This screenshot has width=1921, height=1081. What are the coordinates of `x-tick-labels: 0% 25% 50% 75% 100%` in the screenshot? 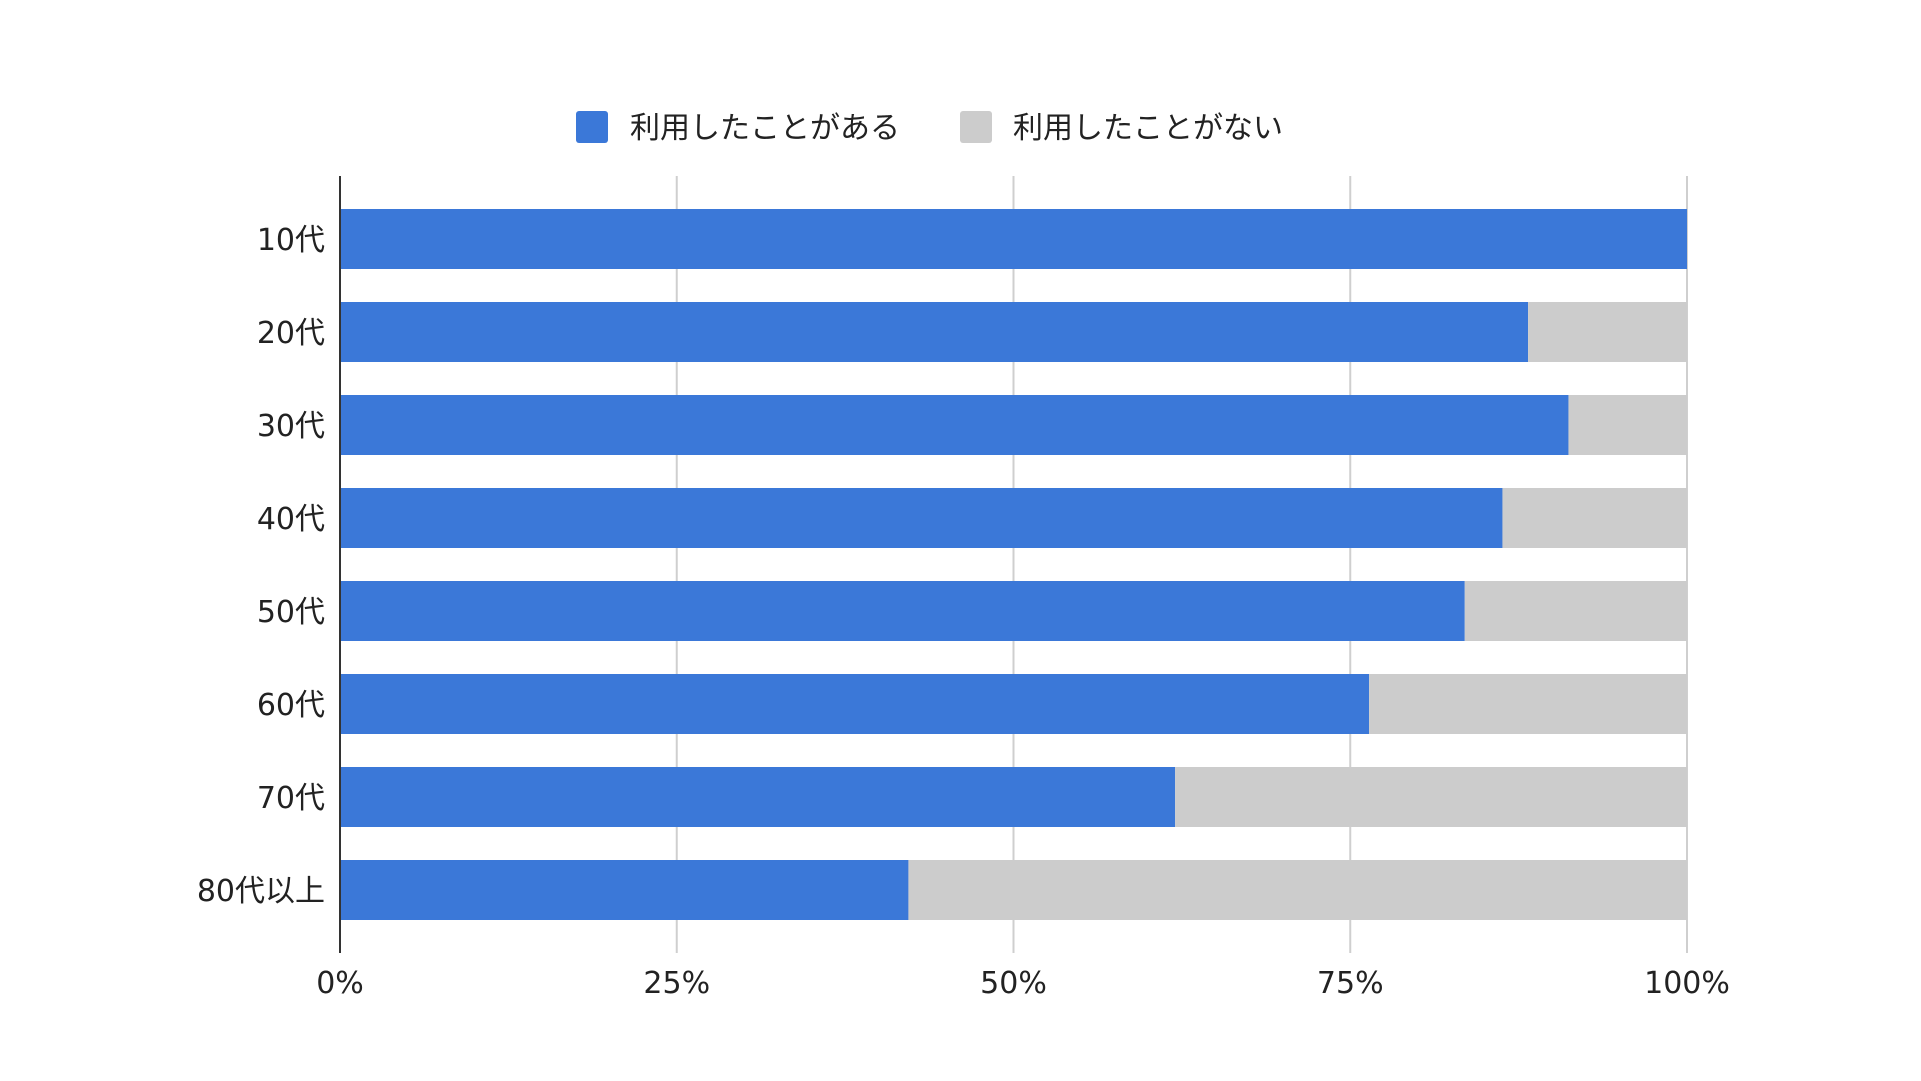 It's located at (1023, 983).